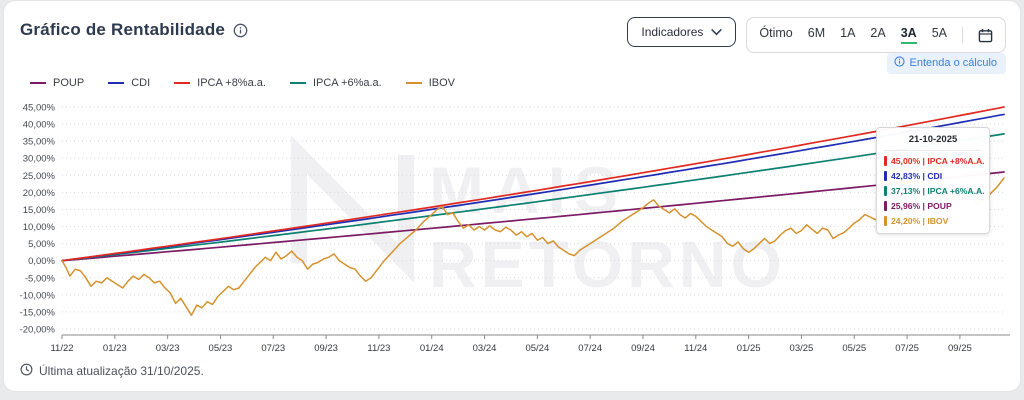  I want to click on tooltip-value-label: 45,00% | IPCA +8%A.A., so click(938, 161).